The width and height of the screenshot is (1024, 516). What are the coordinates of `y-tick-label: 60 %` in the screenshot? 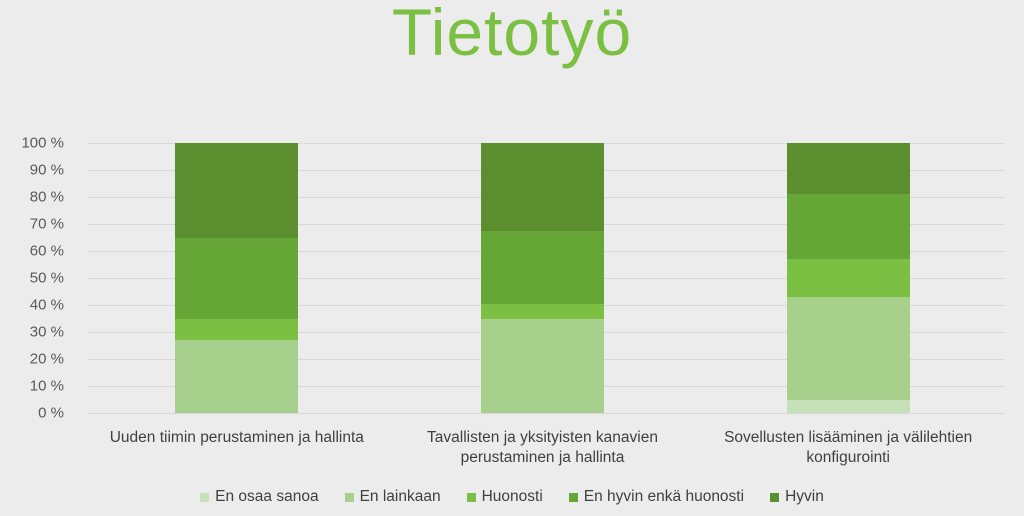 It's located at (46, 251).